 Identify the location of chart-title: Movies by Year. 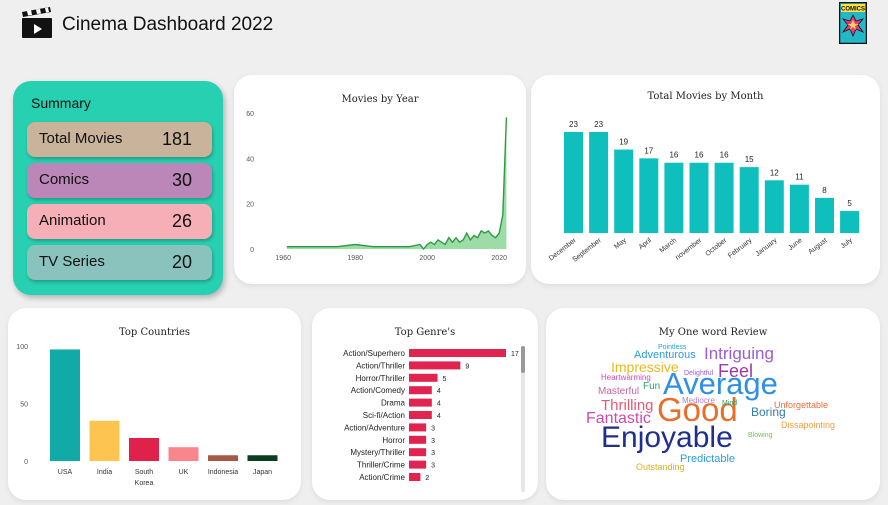
(380, 99).